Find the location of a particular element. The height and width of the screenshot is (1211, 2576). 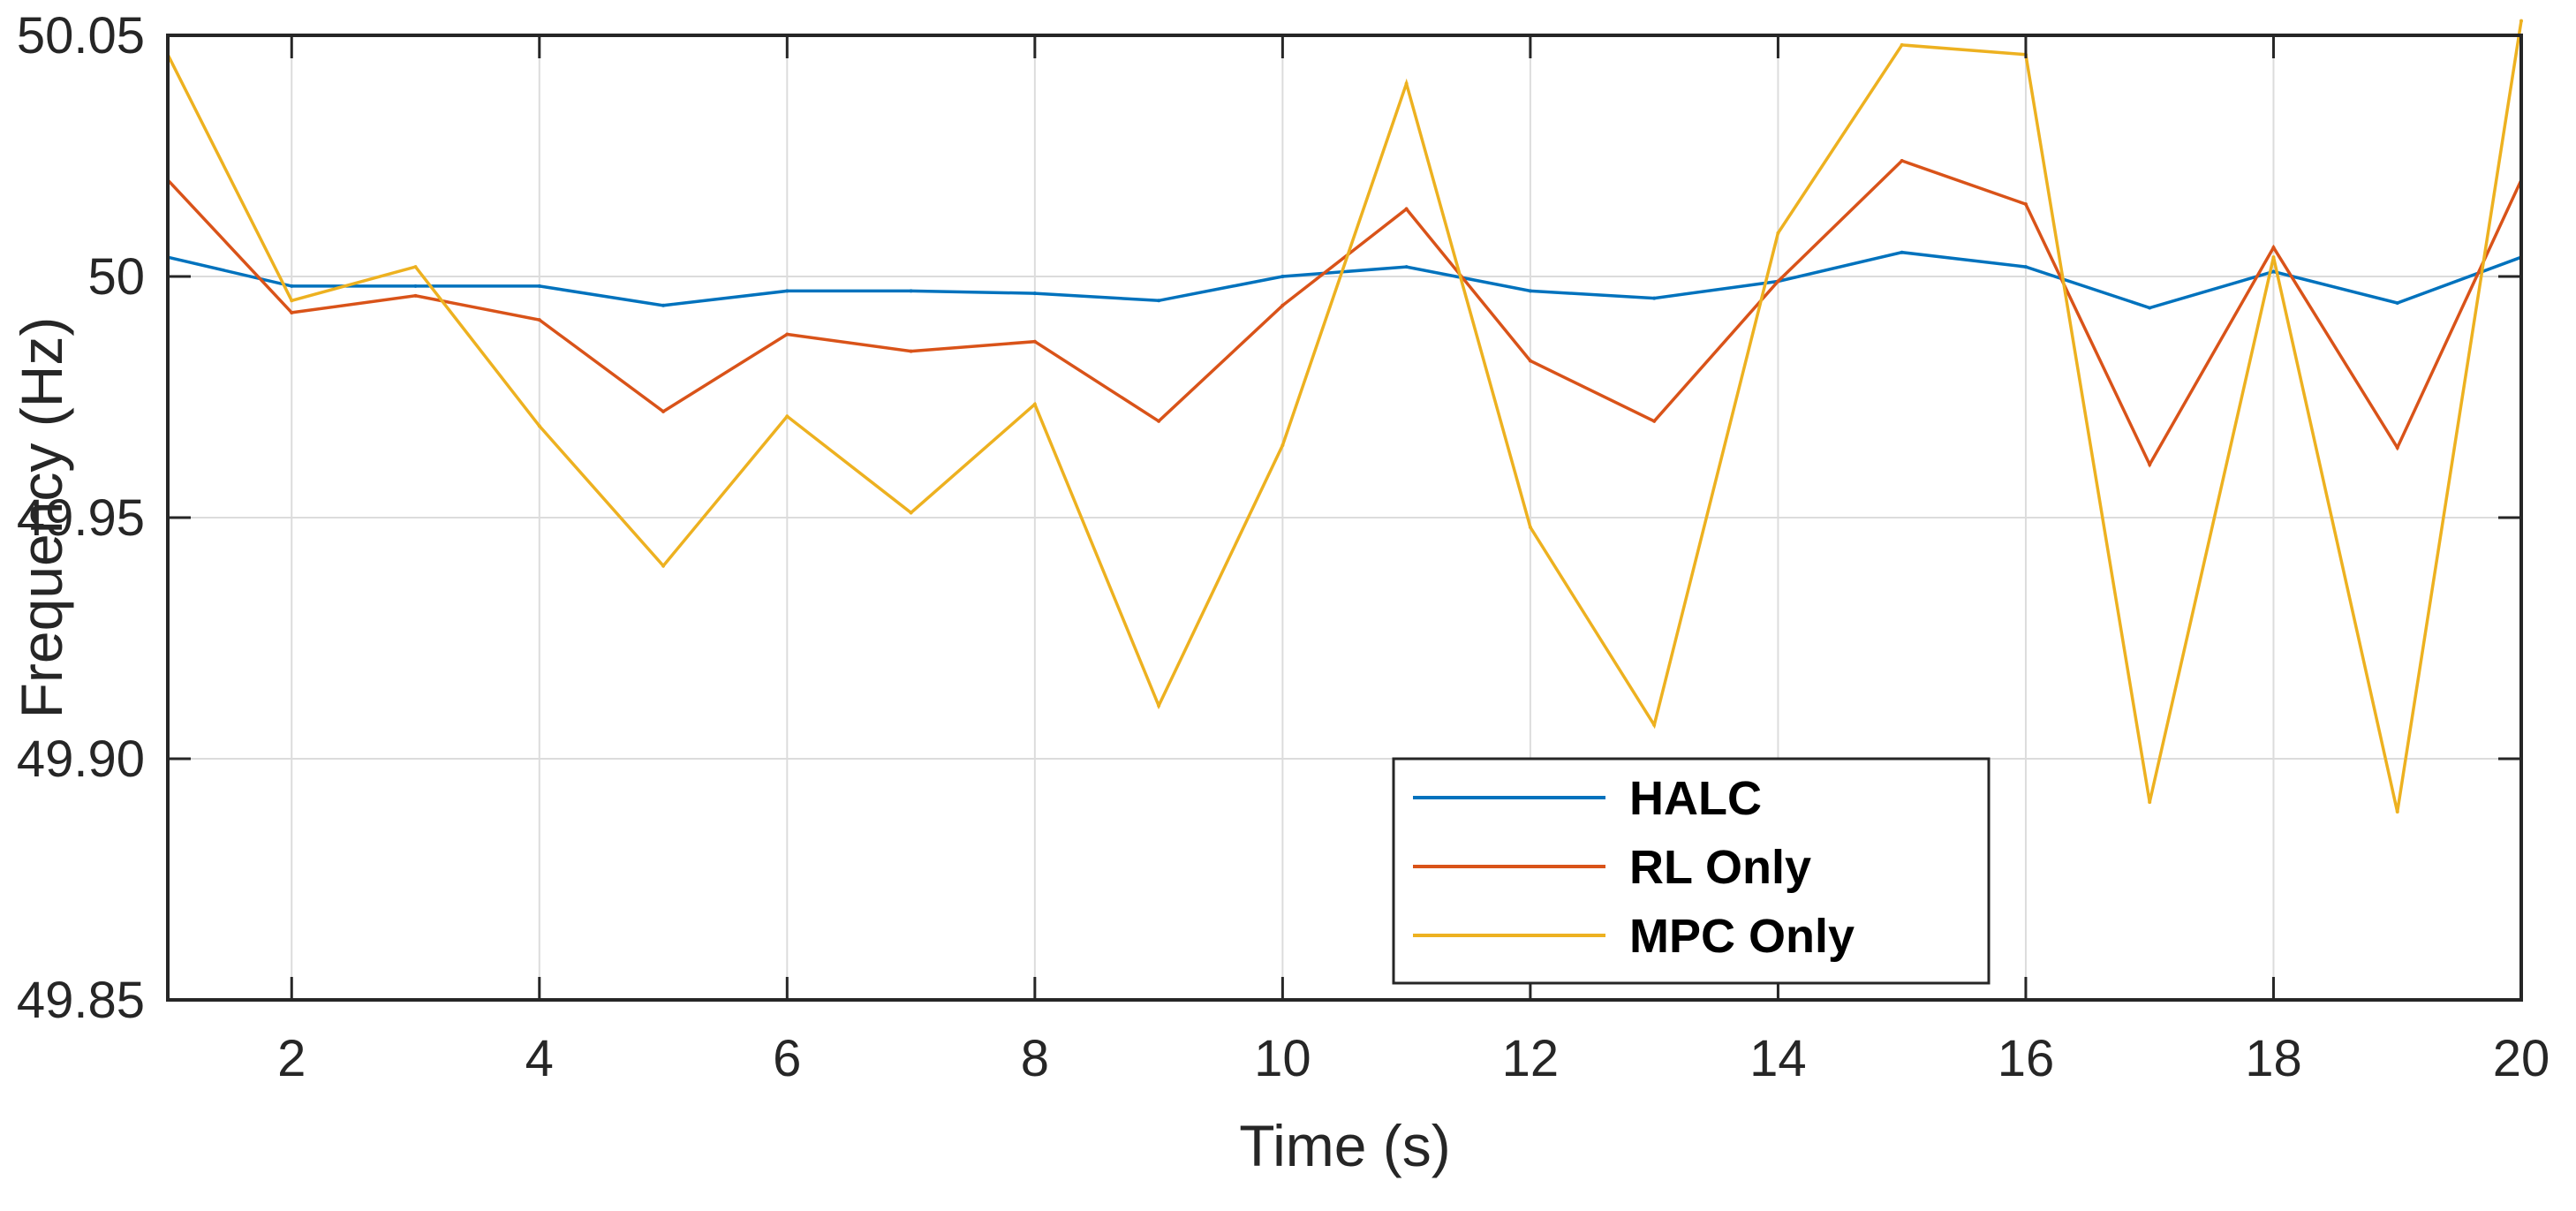

legend-label-rl-only: RL Only is located at coordinates (1720, 867).